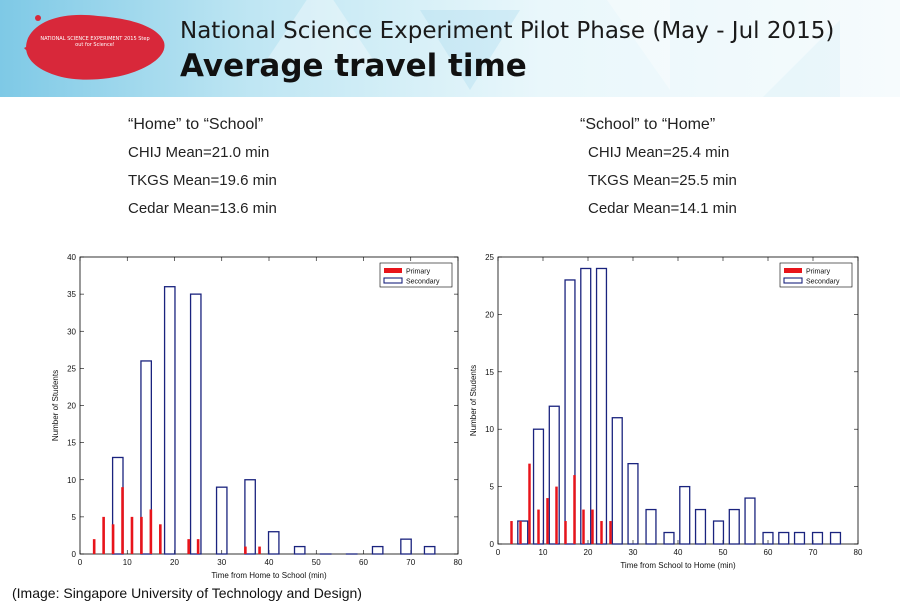  What do you see at coordinates (492, 544) in the screenshot?
I see `y-tick-label: 0` at bounding box center [492, 544].